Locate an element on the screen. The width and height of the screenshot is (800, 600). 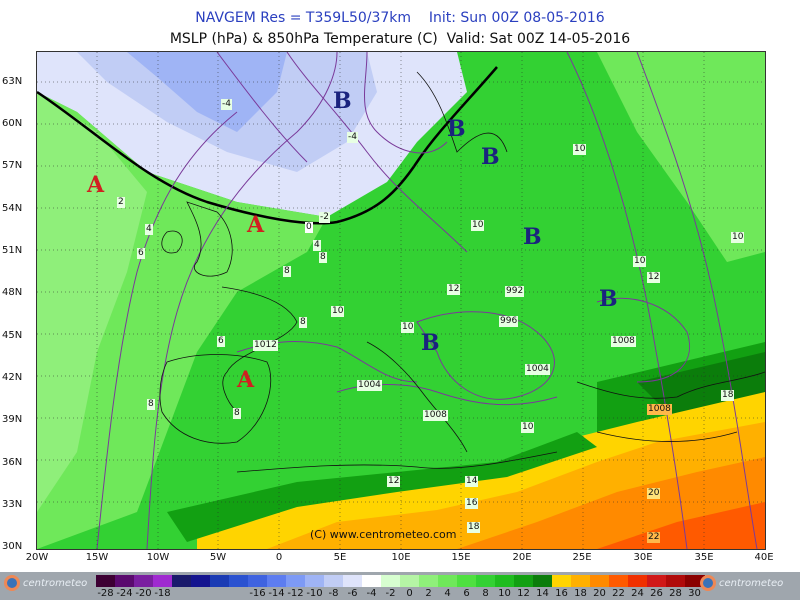
contour-label: -2 is located at coordinates (324, 217).